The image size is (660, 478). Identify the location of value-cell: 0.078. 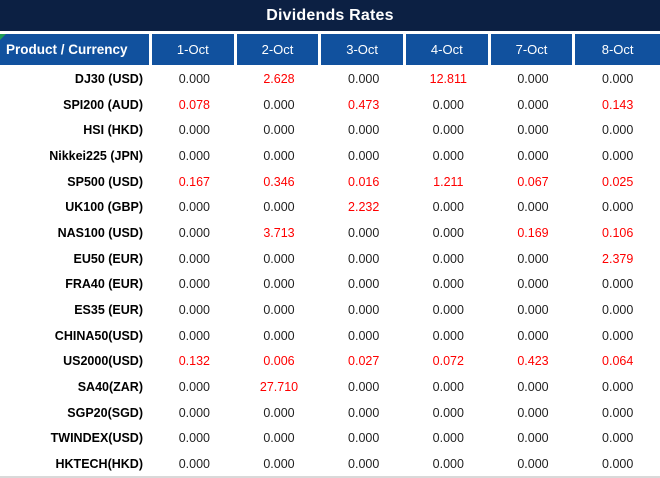
(194, 103).